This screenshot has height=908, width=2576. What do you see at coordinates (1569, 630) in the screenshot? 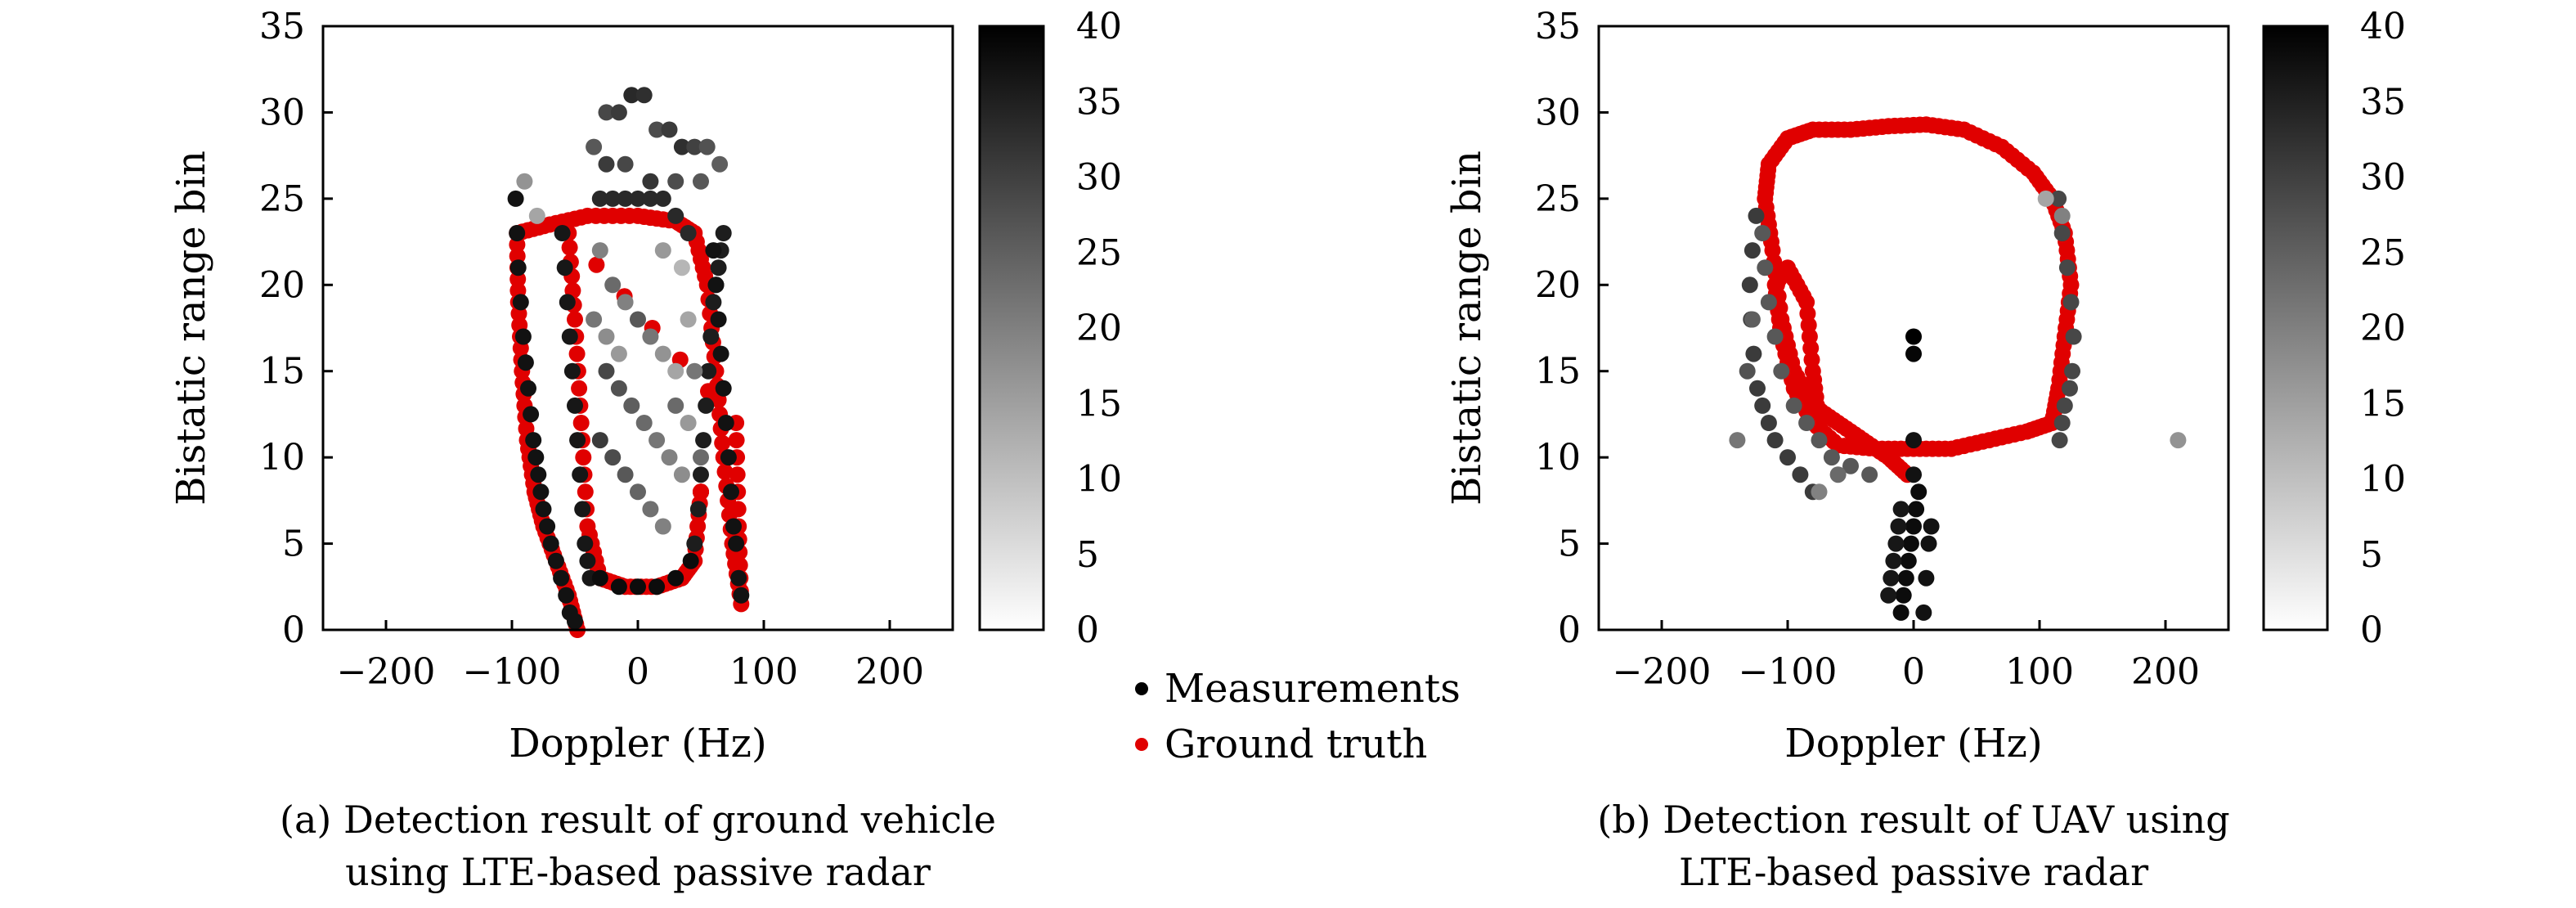
I see `y-tick-label: 0` at bounding box center [1569, 630].